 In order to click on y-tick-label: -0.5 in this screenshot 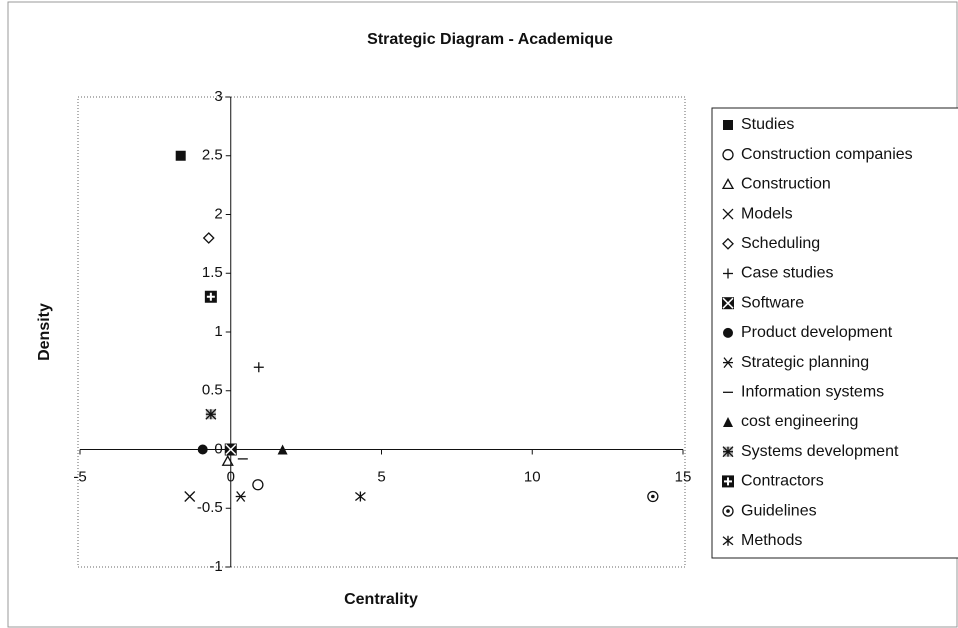, I will do `click(210, 507)`.